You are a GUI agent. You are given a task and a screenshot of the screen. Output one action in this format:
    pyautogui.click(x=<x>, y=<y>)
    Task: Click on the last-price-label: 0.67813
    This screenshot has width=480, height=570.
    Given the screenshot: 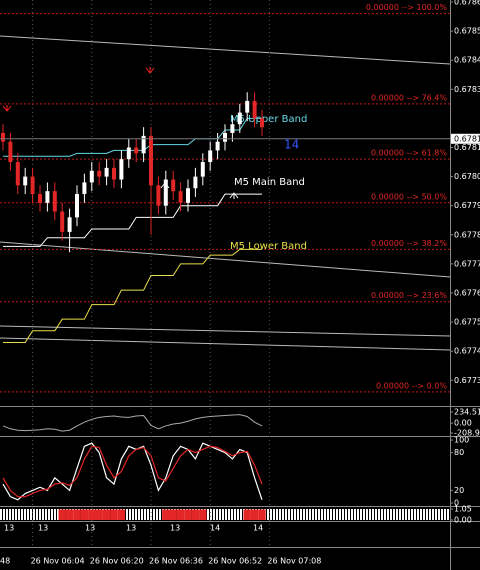 What is the action you would take?
    pyautogui.click(x=467, y=138)
    